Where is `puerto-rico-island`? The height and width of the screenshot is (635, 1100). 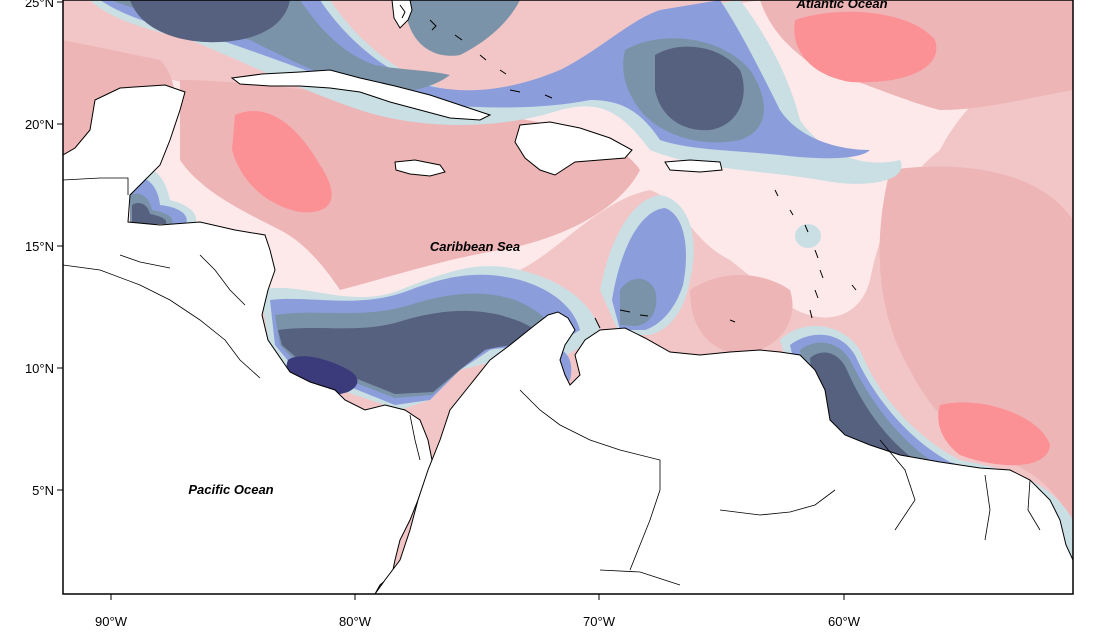 puerto-rico-island is located at coordinates (693, 166).